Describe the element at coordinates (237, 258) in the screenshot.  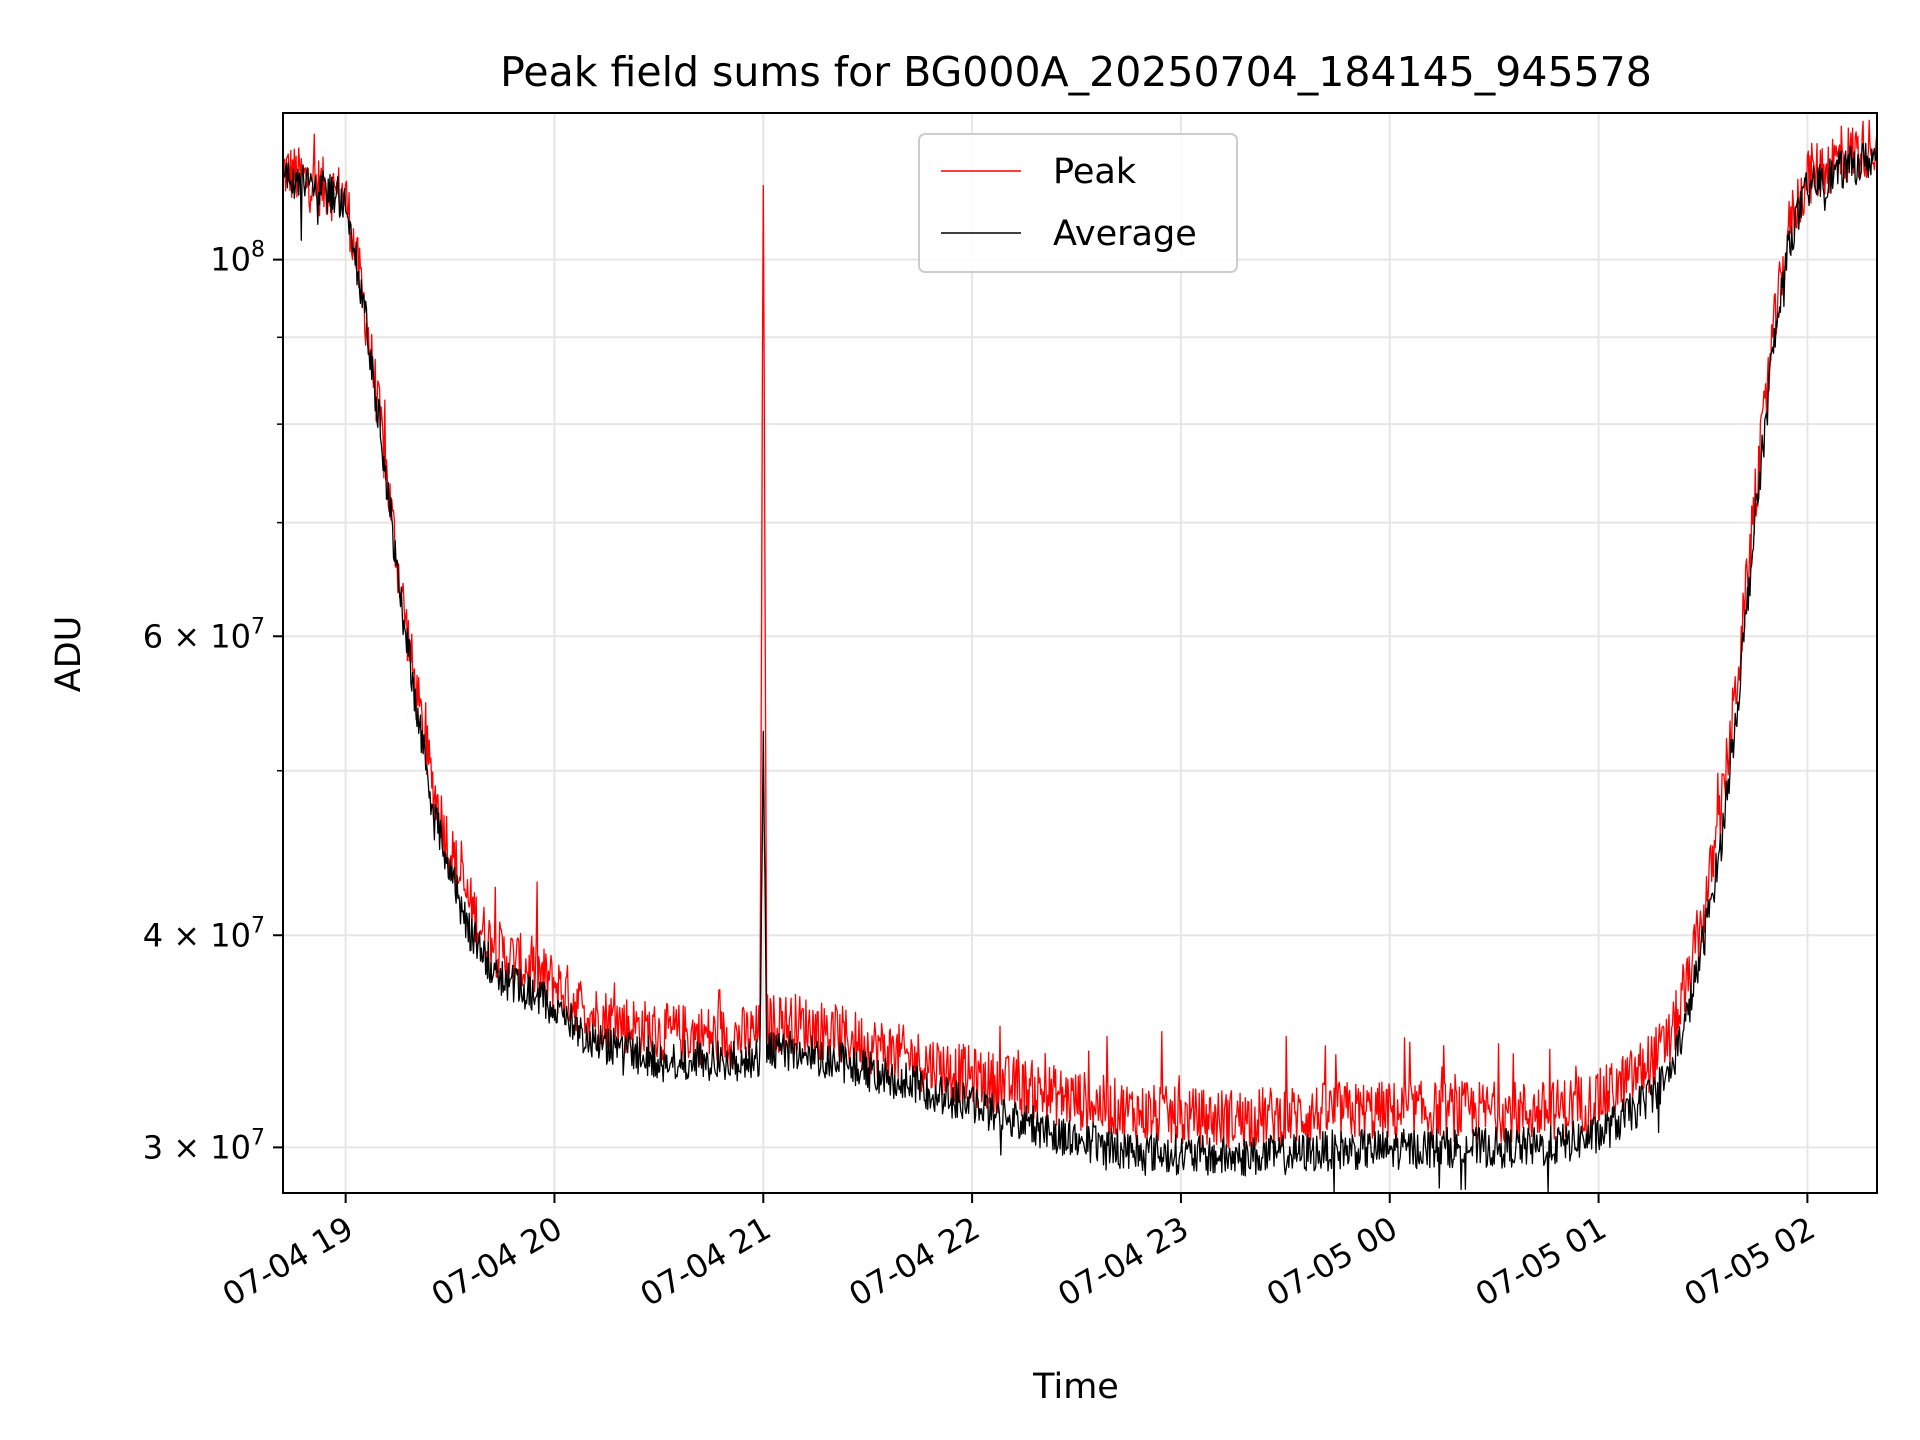
I see `y-tick-label: 108` at that location.